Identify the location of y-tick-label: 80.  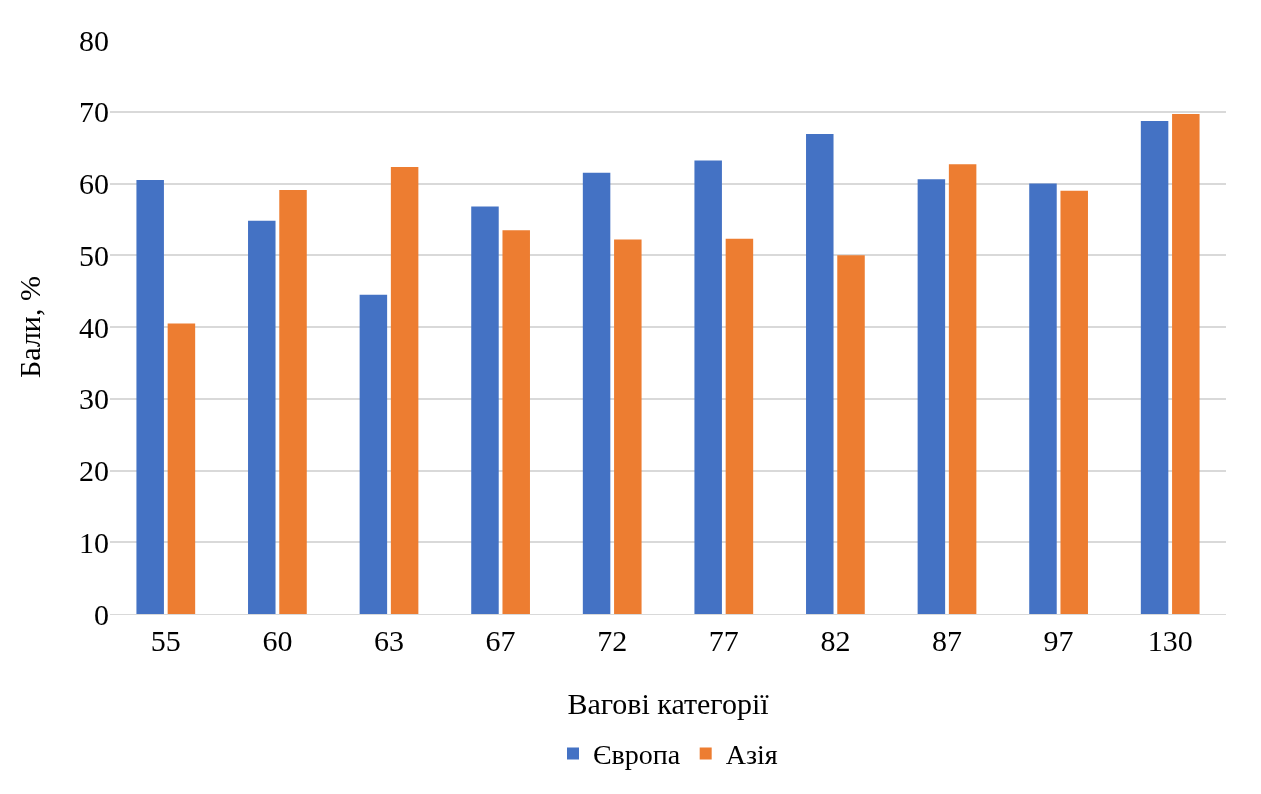
(94, 40).